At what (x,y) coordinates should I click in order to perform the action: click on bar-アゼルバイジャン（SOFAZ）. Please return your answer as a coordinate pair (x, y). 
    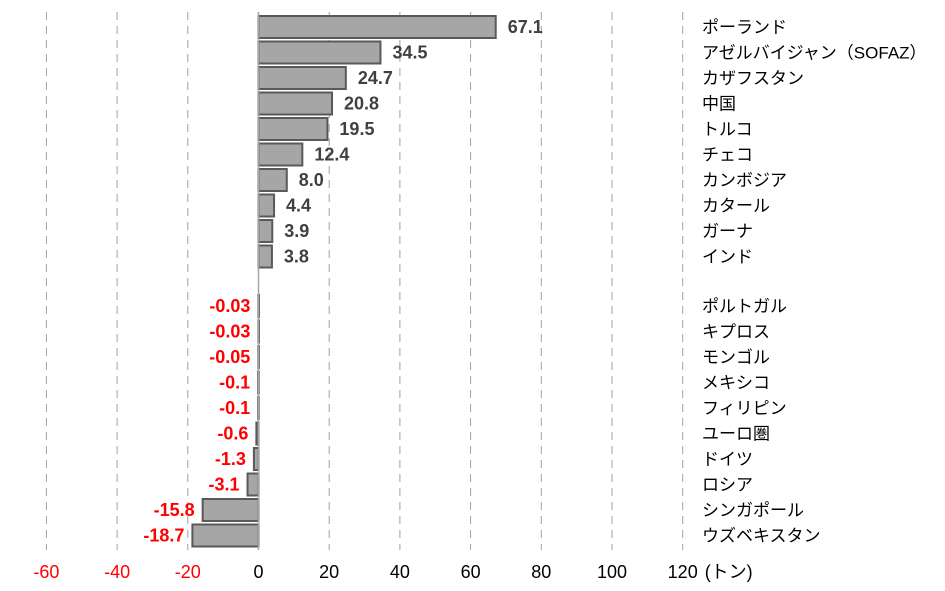
    Looking at the image, I should click on (319, 52).